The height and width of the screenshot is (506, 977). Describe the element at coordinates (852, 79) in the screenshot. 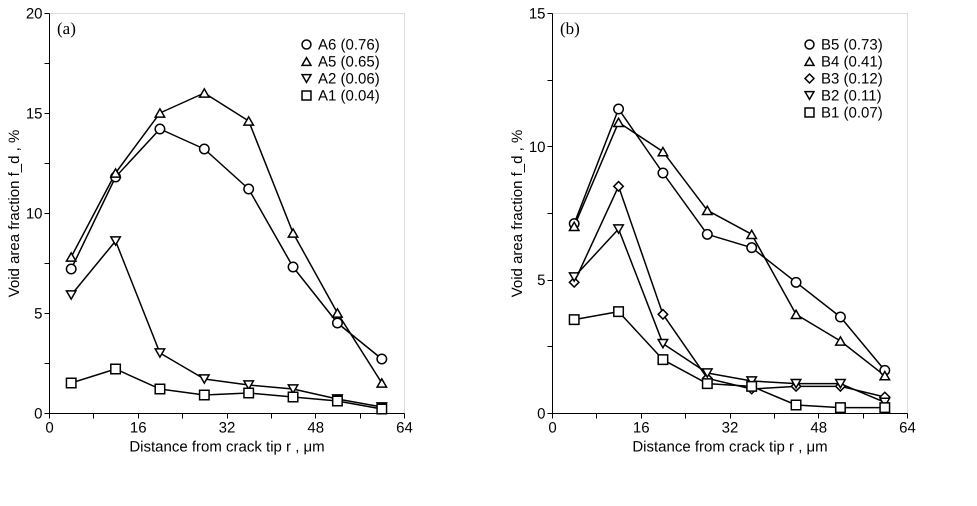

I see `legend-label: B3 (0.12)` at that location.